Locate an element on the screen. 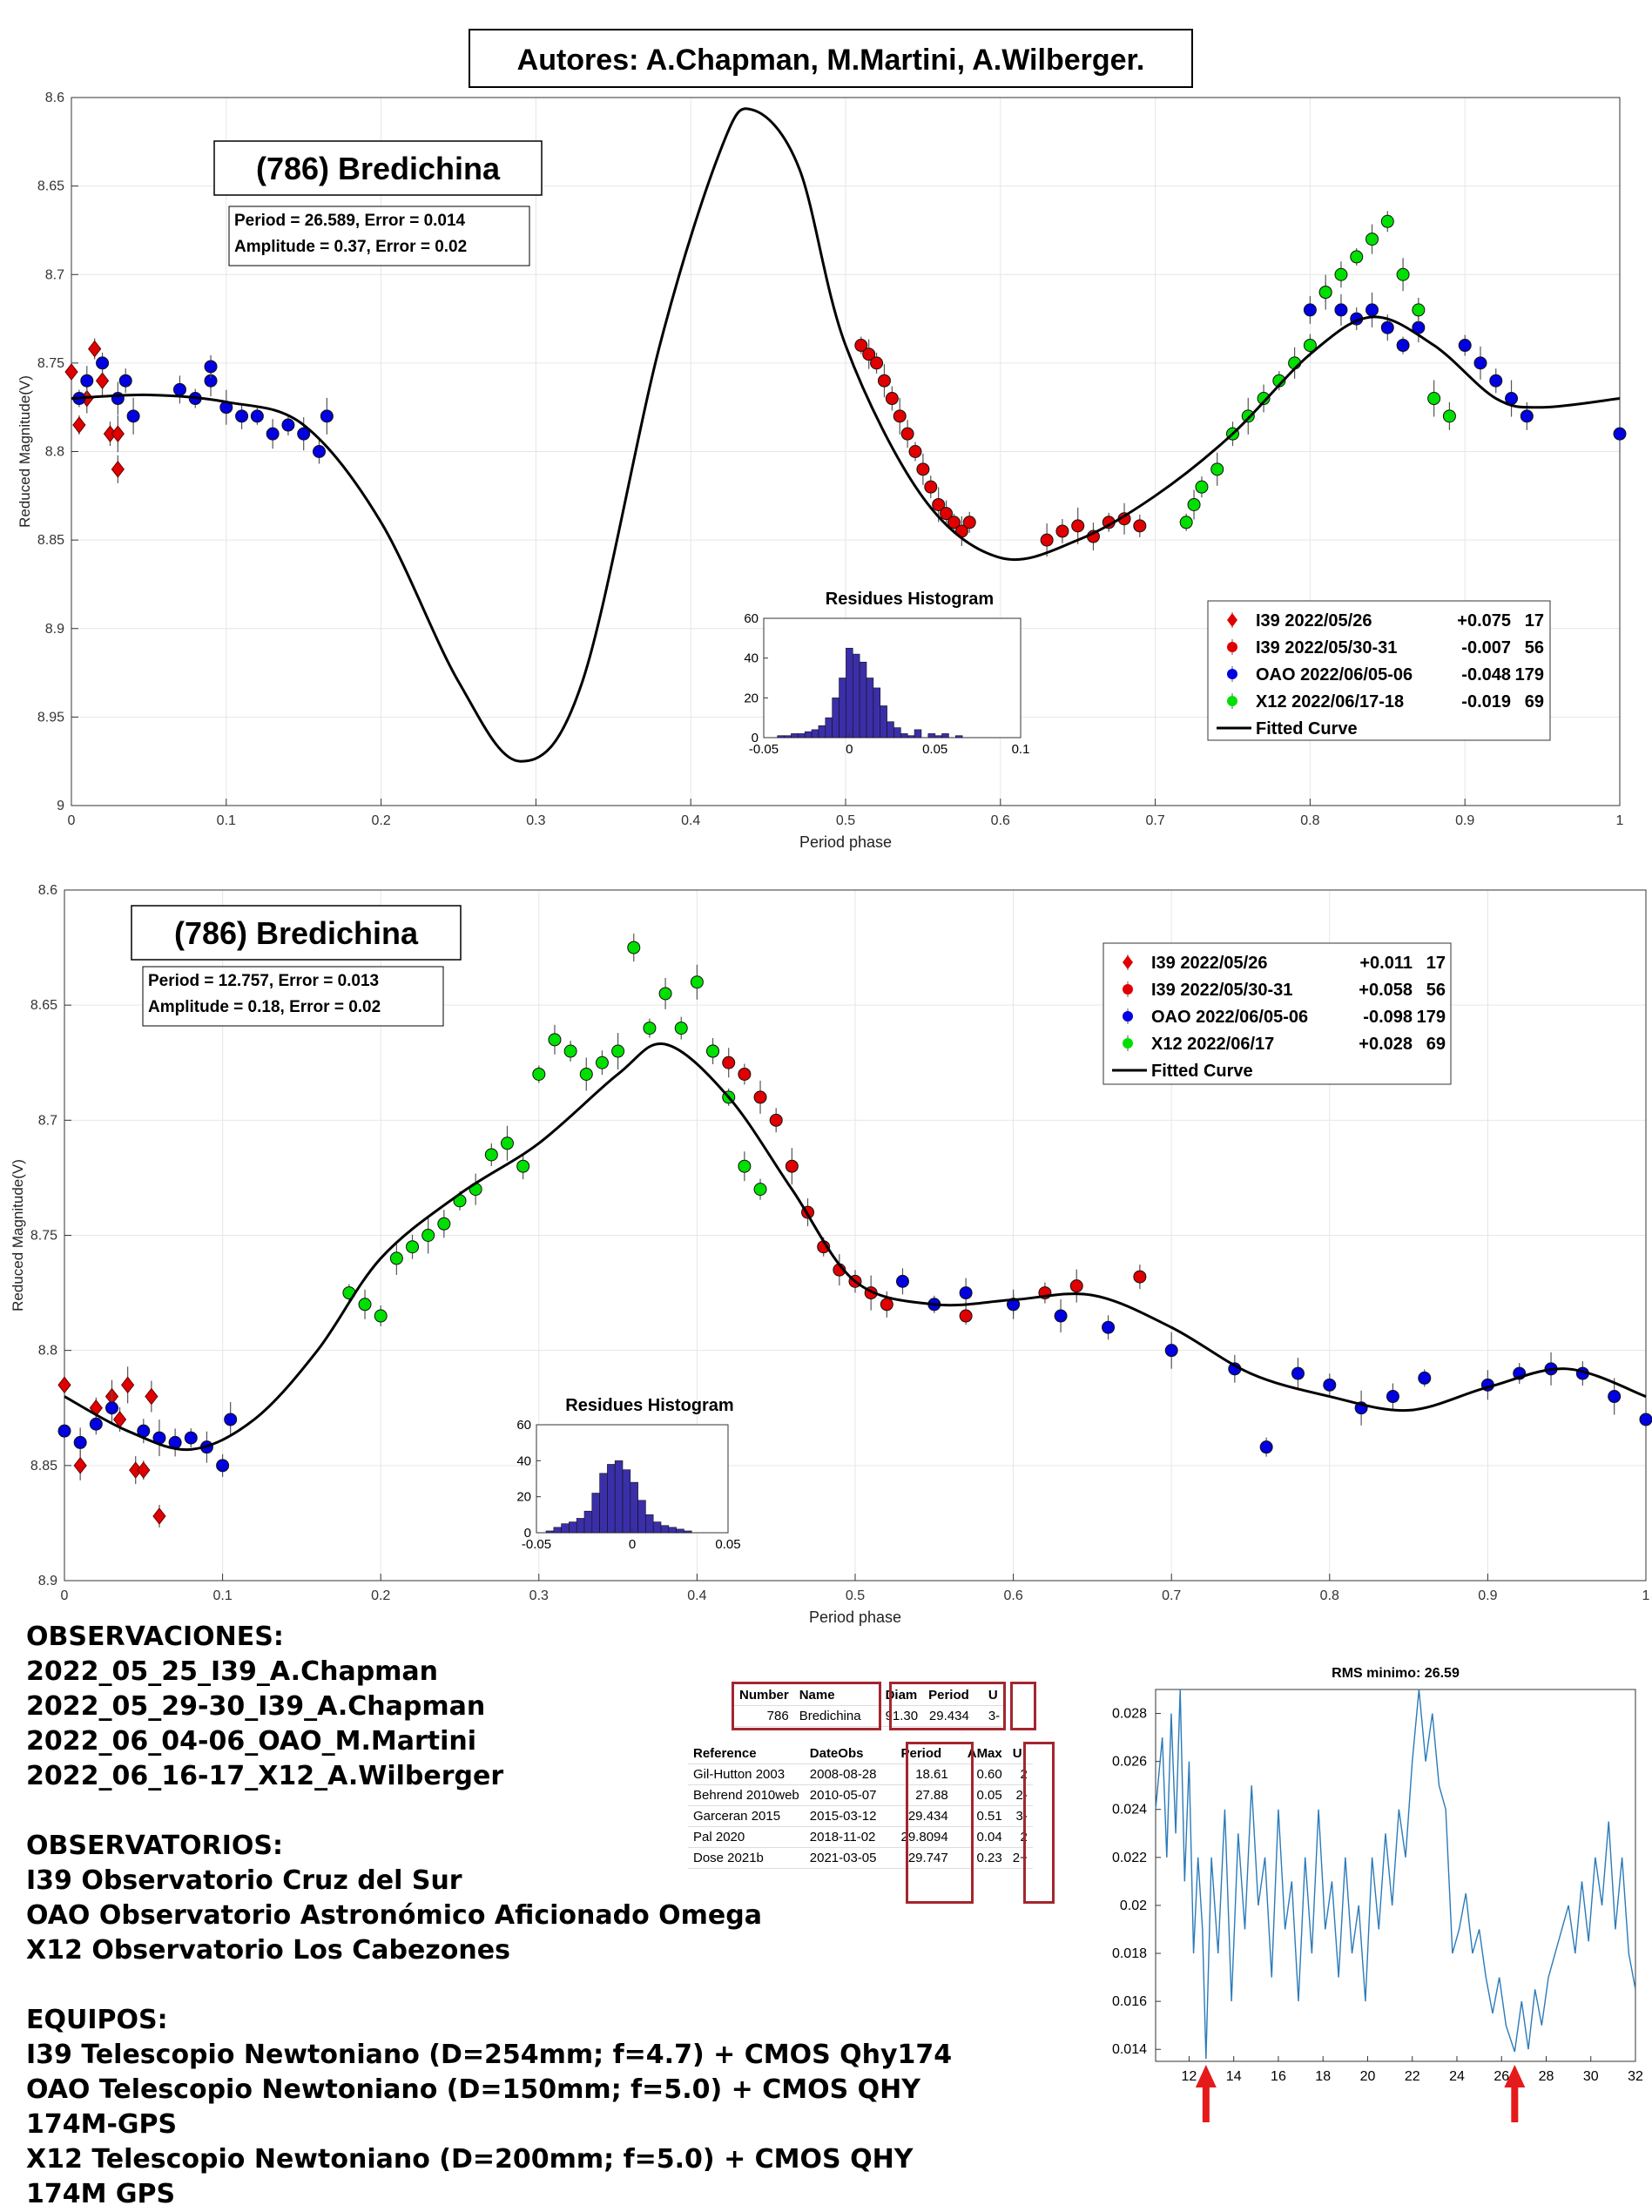 The height and width of the screenshot is (2212, 1652). y-tick-label: 0.028 is located at coordinates (1129, 1714).